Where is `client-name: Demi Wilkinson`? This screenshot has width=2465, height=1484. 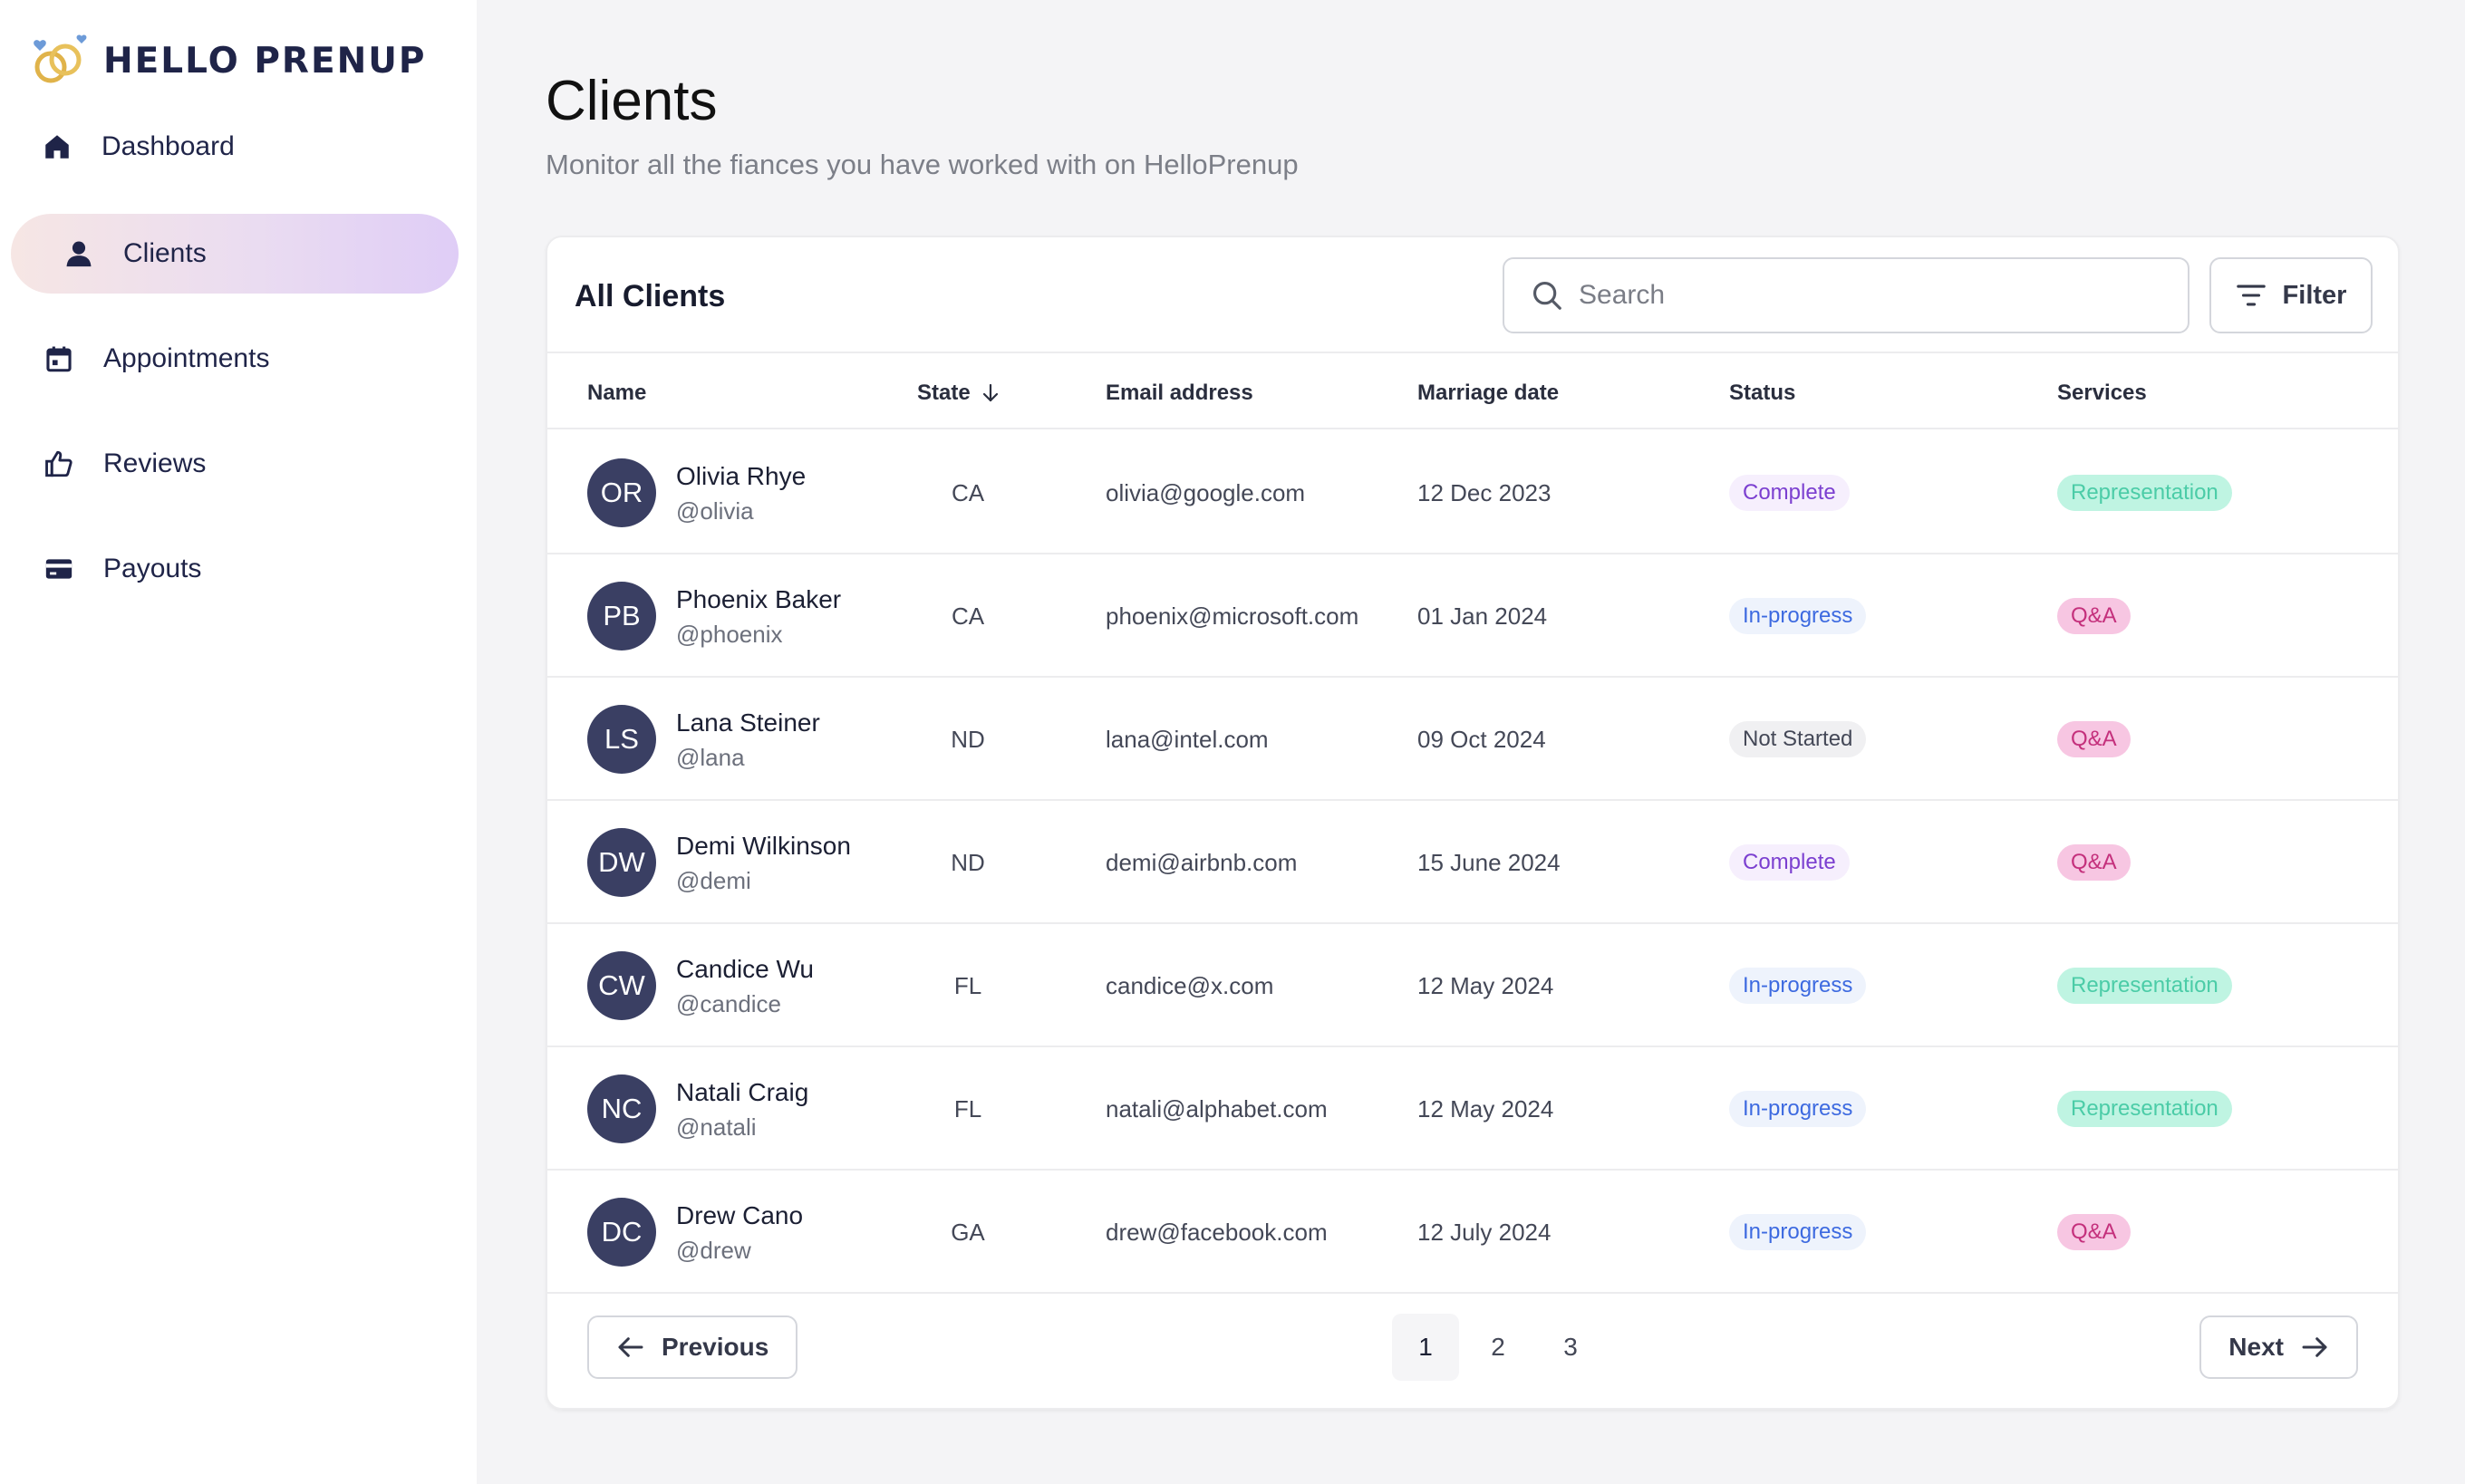 client-name: Demi Wilkinson is located at coordinates (763, 846).